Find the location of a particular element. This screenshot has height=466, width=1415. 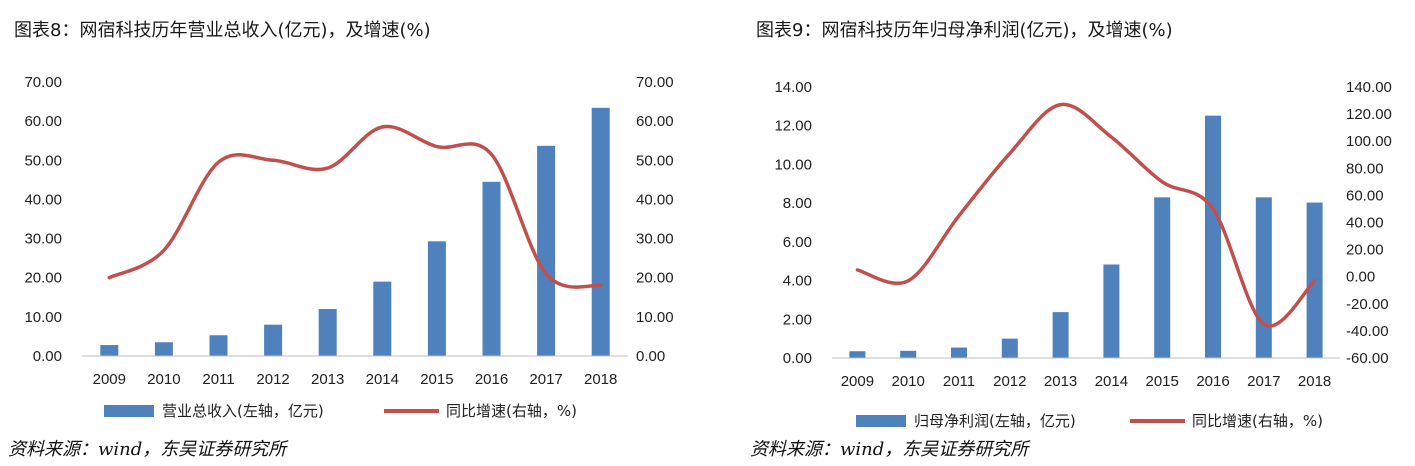

chart-title: 图表9：网宿科技历年归母净利润(亿元)，及增速(%) is located at coordinates (964, 30).